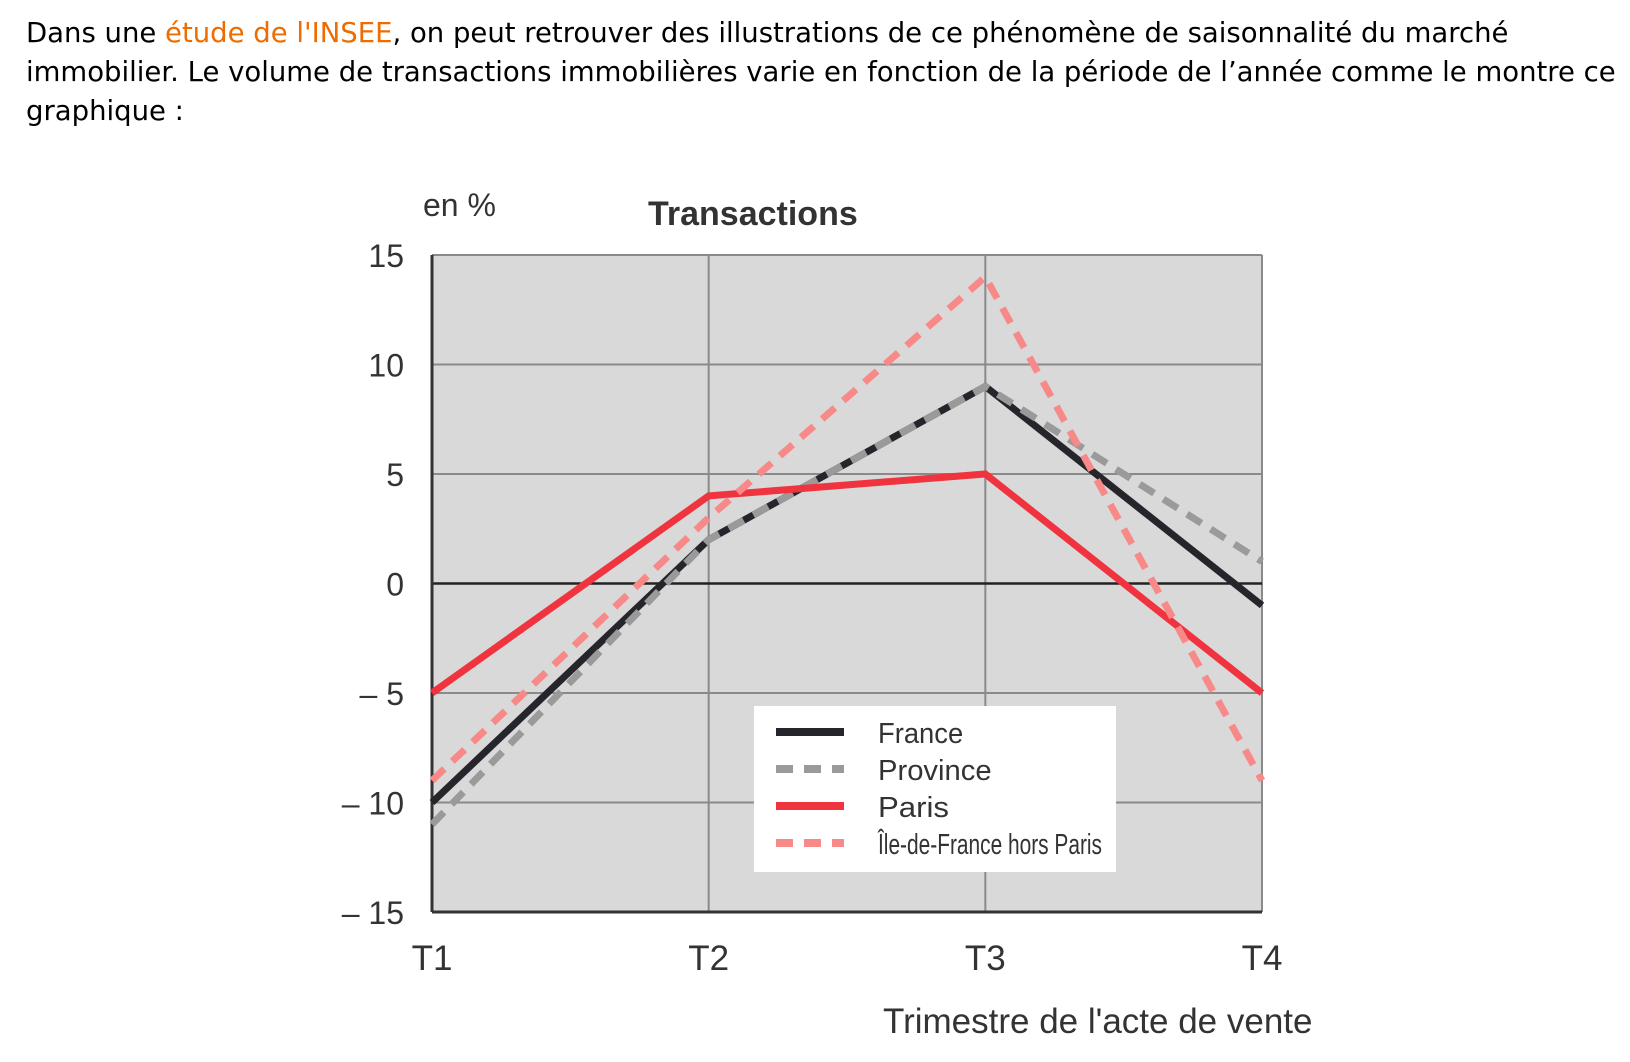 Image resolution: width=1630 pixels, height=1062 pixels. What do you see at coordinates (279, 33) in the screenshot?
I see `insee-study-link: étude de l'INSEE` at bounding box center [279, 33].